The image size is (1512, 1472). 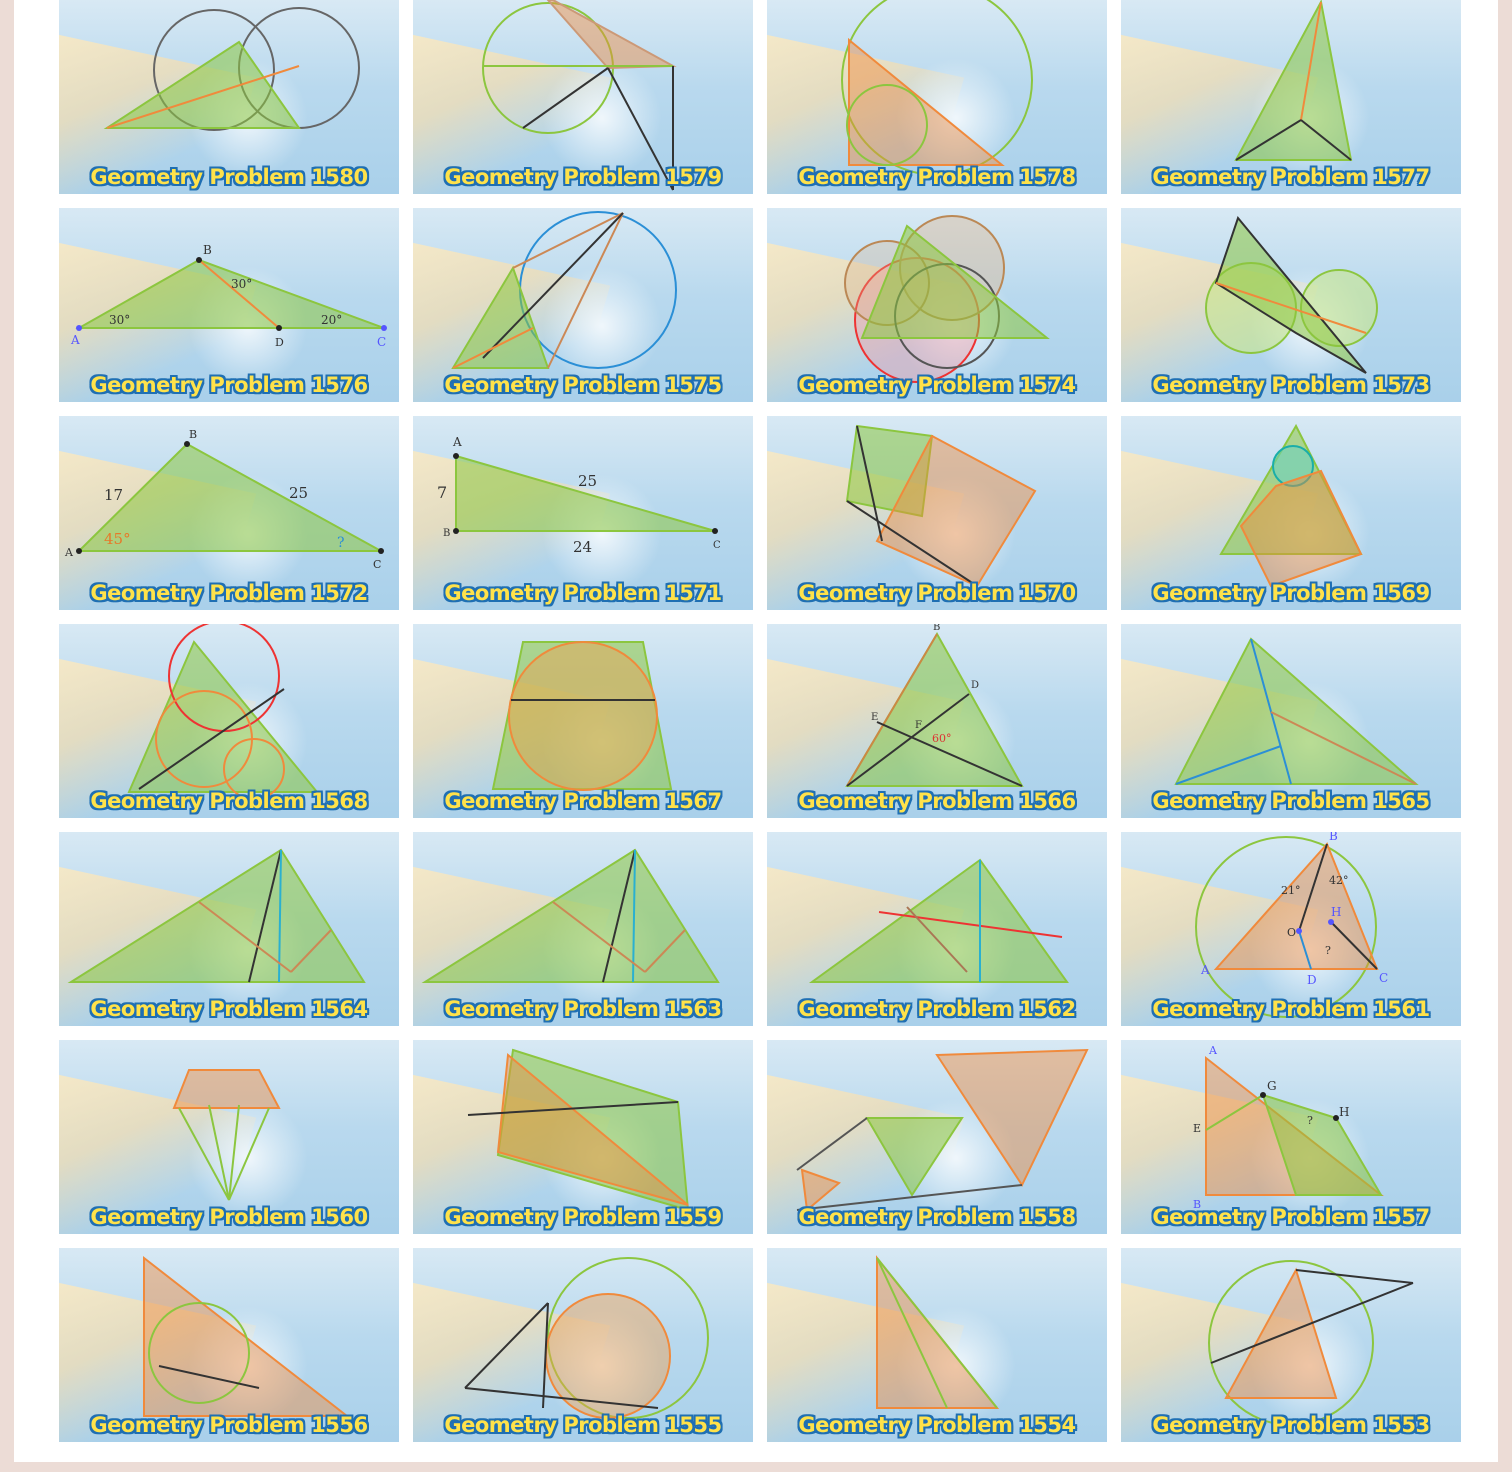 What do you see at coordinates (583, 1009) in the screenshot?
I see `problem-caption: Geometry Problem 1563` at bounding box center [583, 1009].